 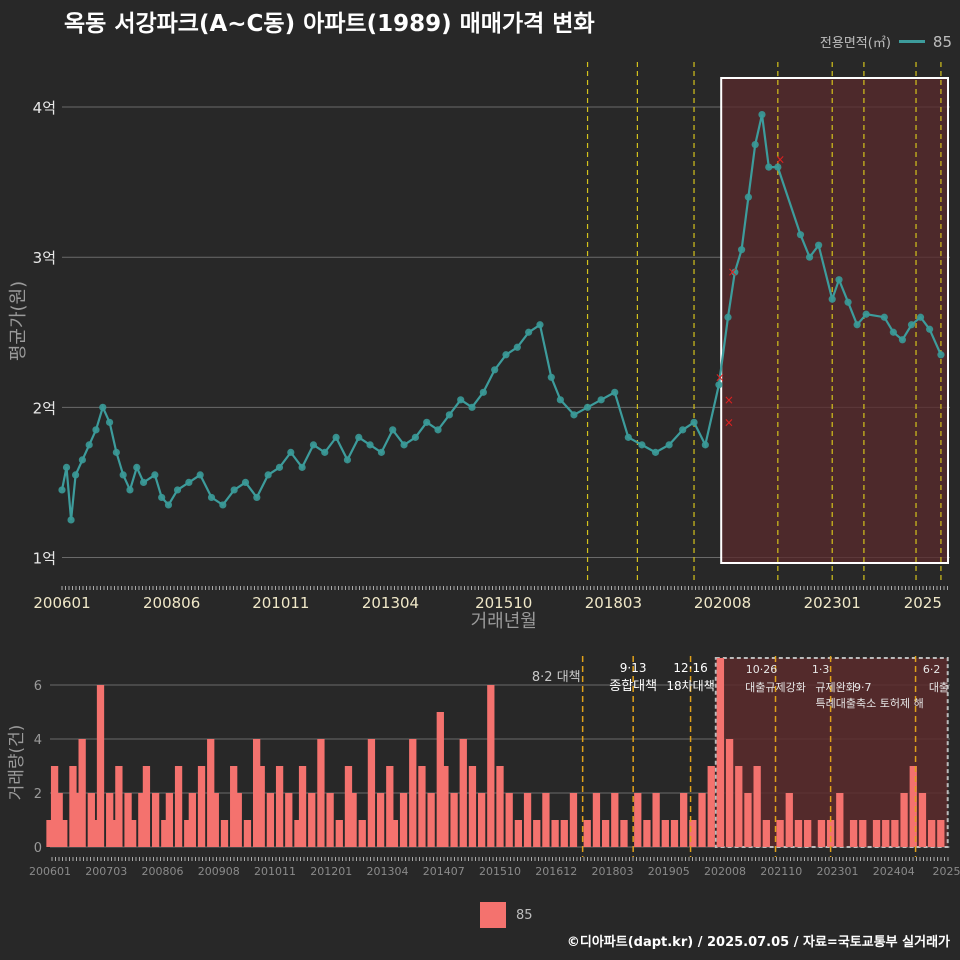 What do you see at coordinates (50, 871) in the screenshot?
I see `x-tick-label: 200601` at bounding box center [50, 871].